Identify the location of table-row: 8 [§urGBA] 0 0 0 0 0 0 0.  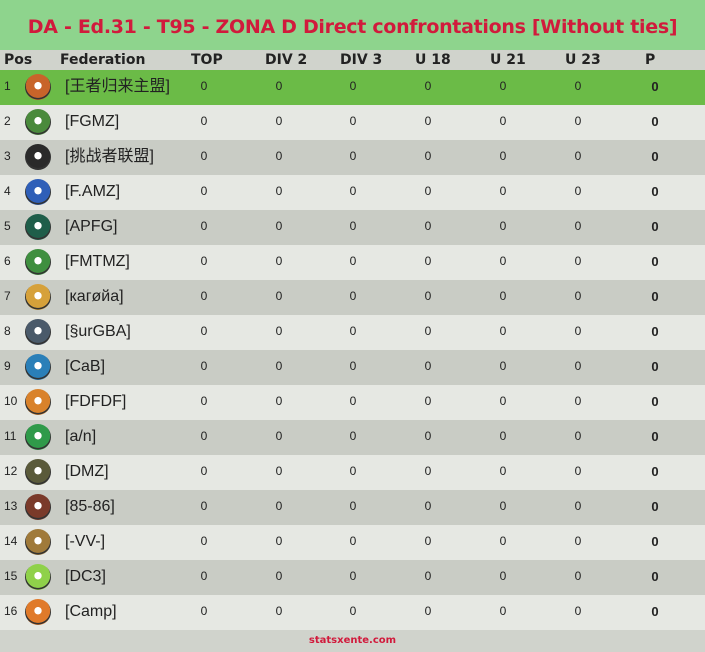
(352, 332).